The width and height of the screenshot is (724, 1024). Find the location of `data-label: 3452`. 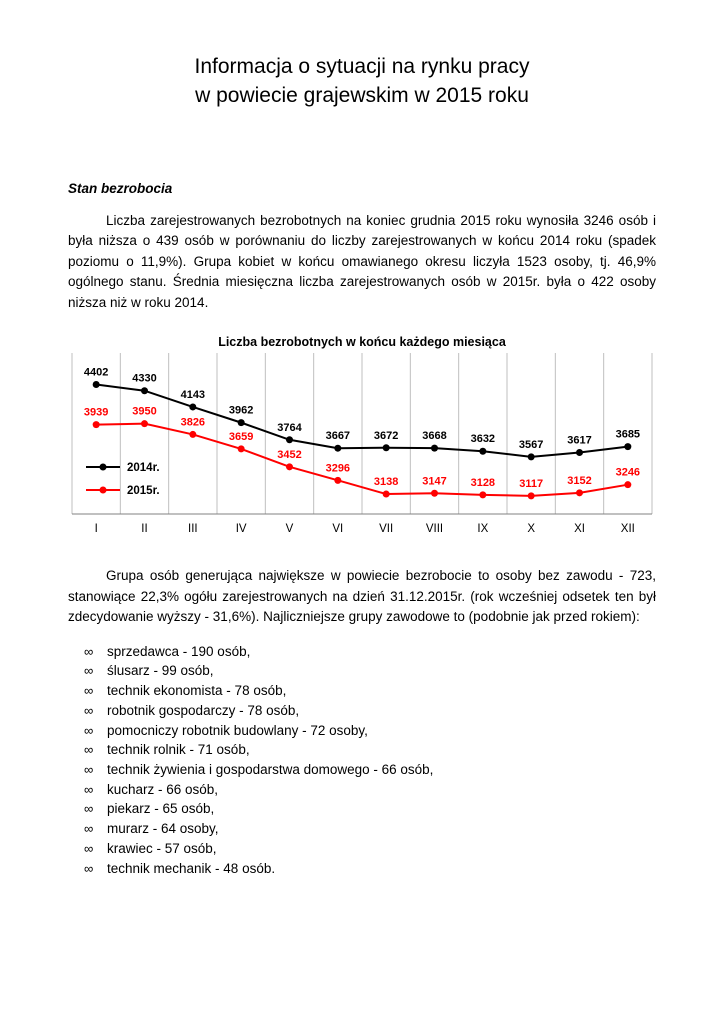

data-label: 3452 is located at coordinates (289, 455).